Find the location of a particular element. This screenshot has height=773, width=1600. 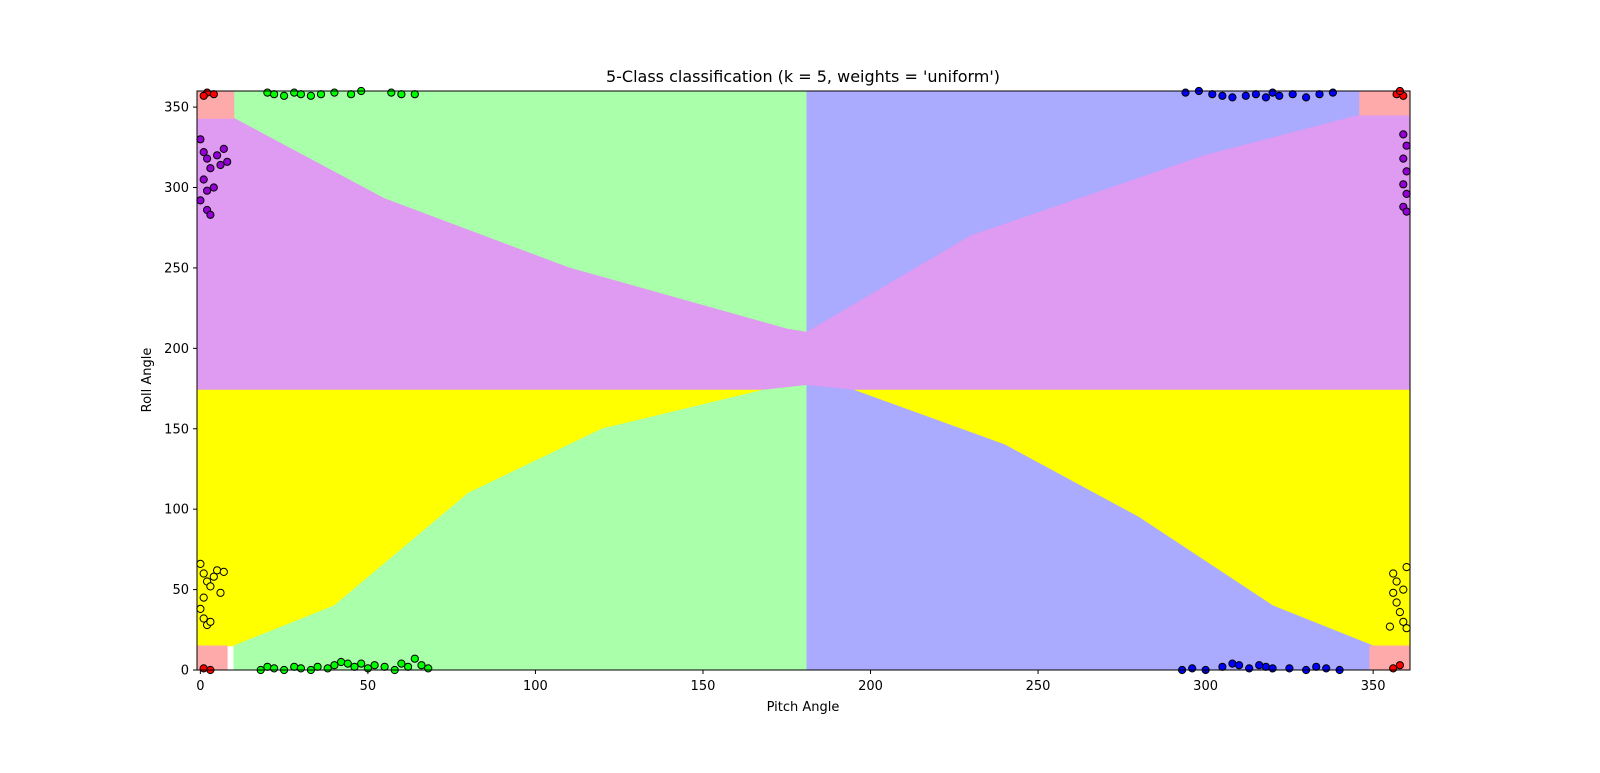

y-tick-label-200: 200 is located at coordinates (176, 349).